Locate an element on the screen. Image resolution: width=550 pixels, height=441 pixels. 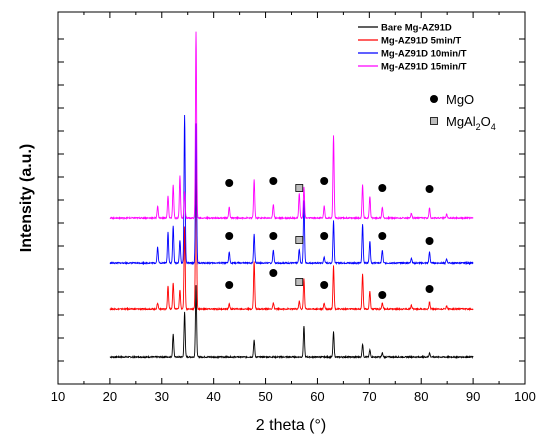
x-tick-label: 50 is located at coordinates (265, 396).